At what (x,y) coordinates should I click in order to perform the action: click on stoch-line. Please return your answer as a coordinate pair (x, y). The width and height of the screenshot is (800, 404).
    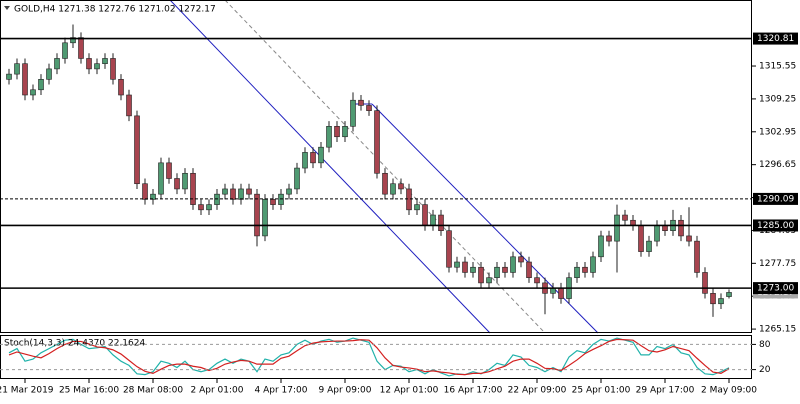
    Looking at the image, I should click on (369, 357).